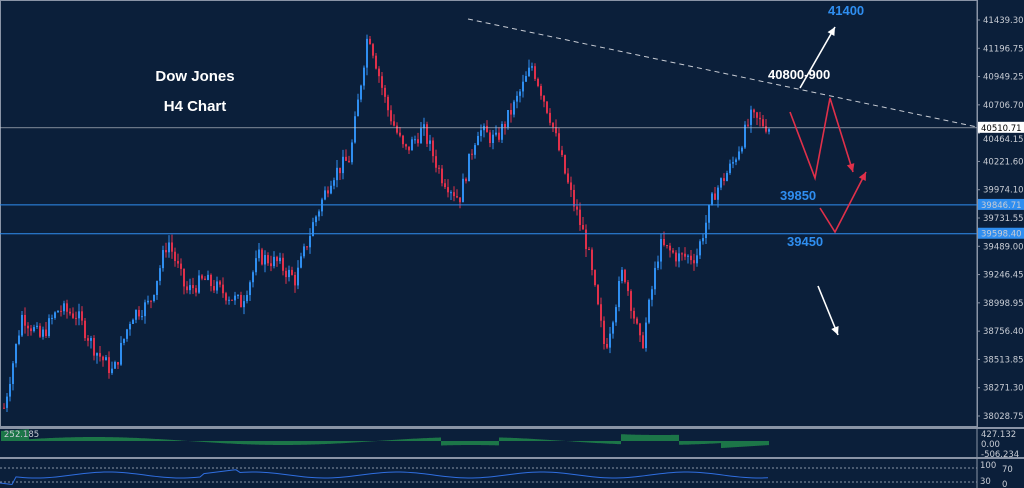  I want to click on macd-tick: 427.132, so click(998, 435).